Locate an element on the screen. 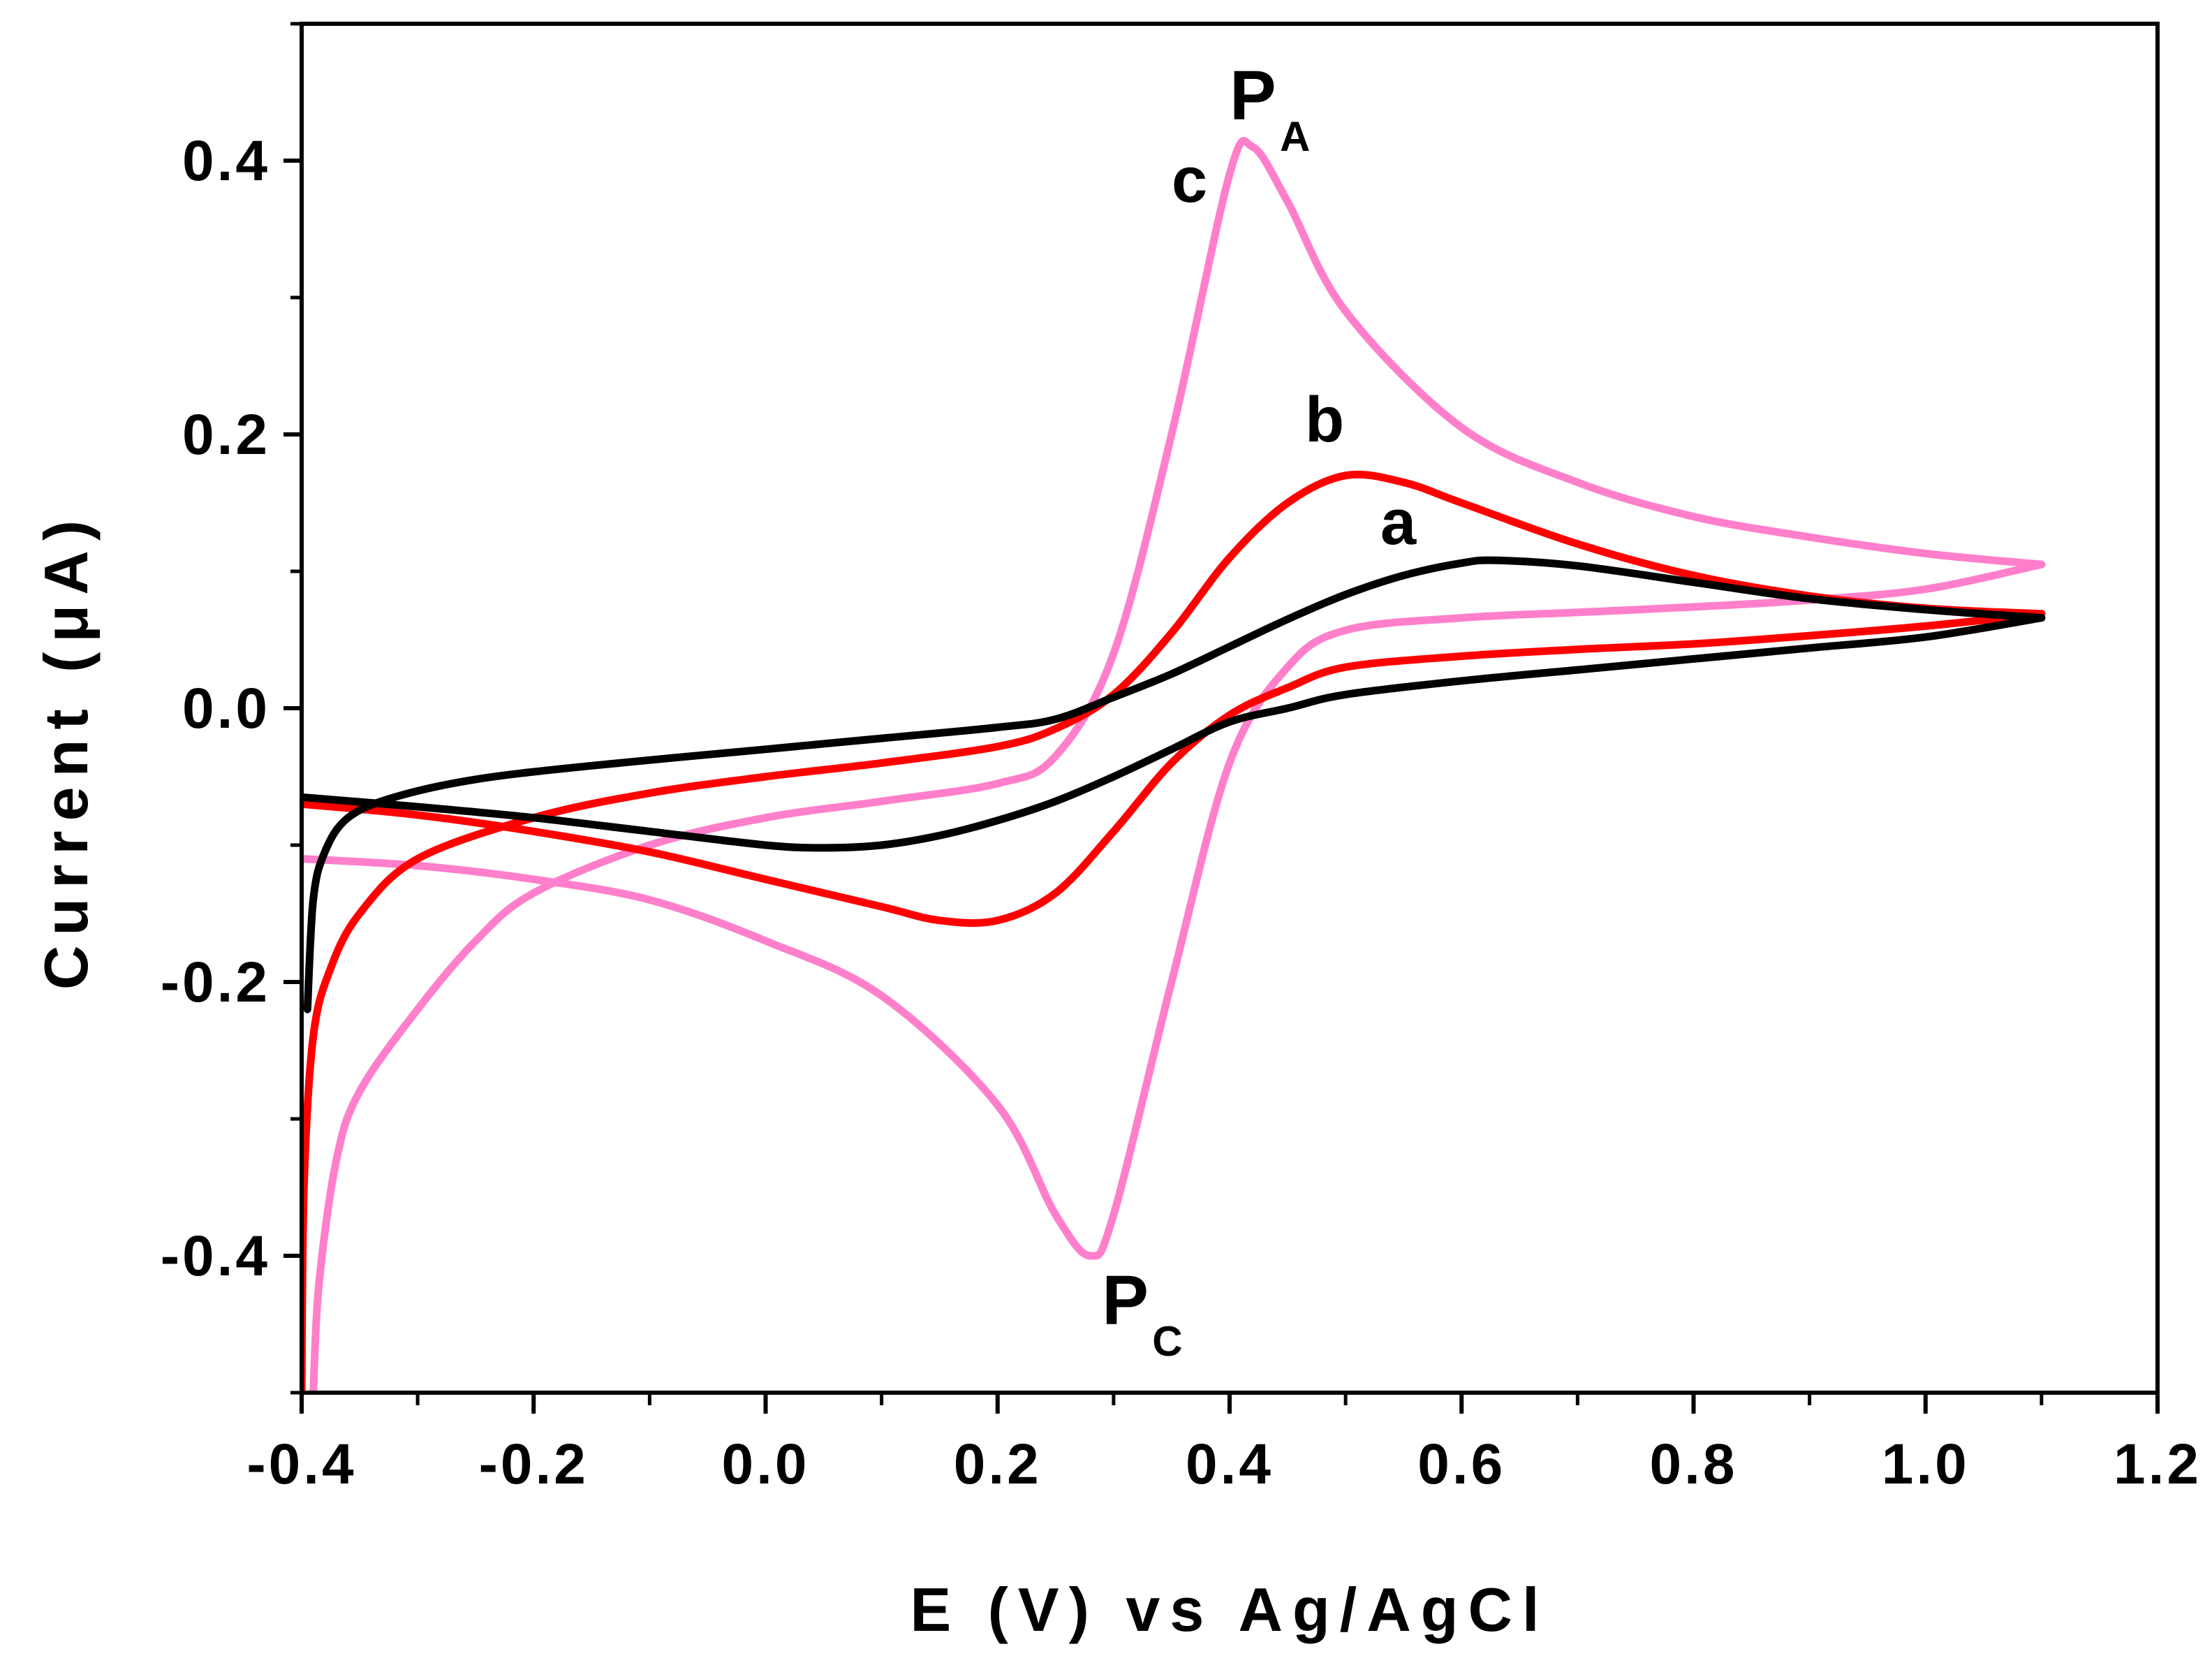  x-tick-label: 1.0 is located at coordinates (1926, 1464).